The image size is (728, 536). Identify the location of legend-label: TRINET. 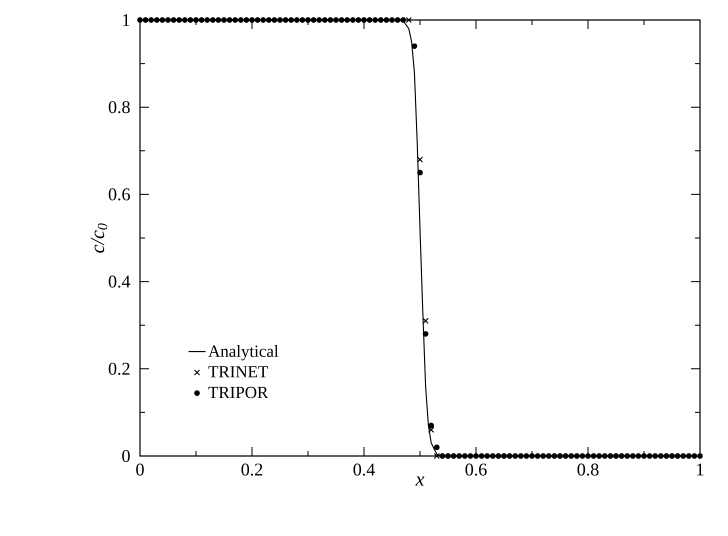
(238, 372).